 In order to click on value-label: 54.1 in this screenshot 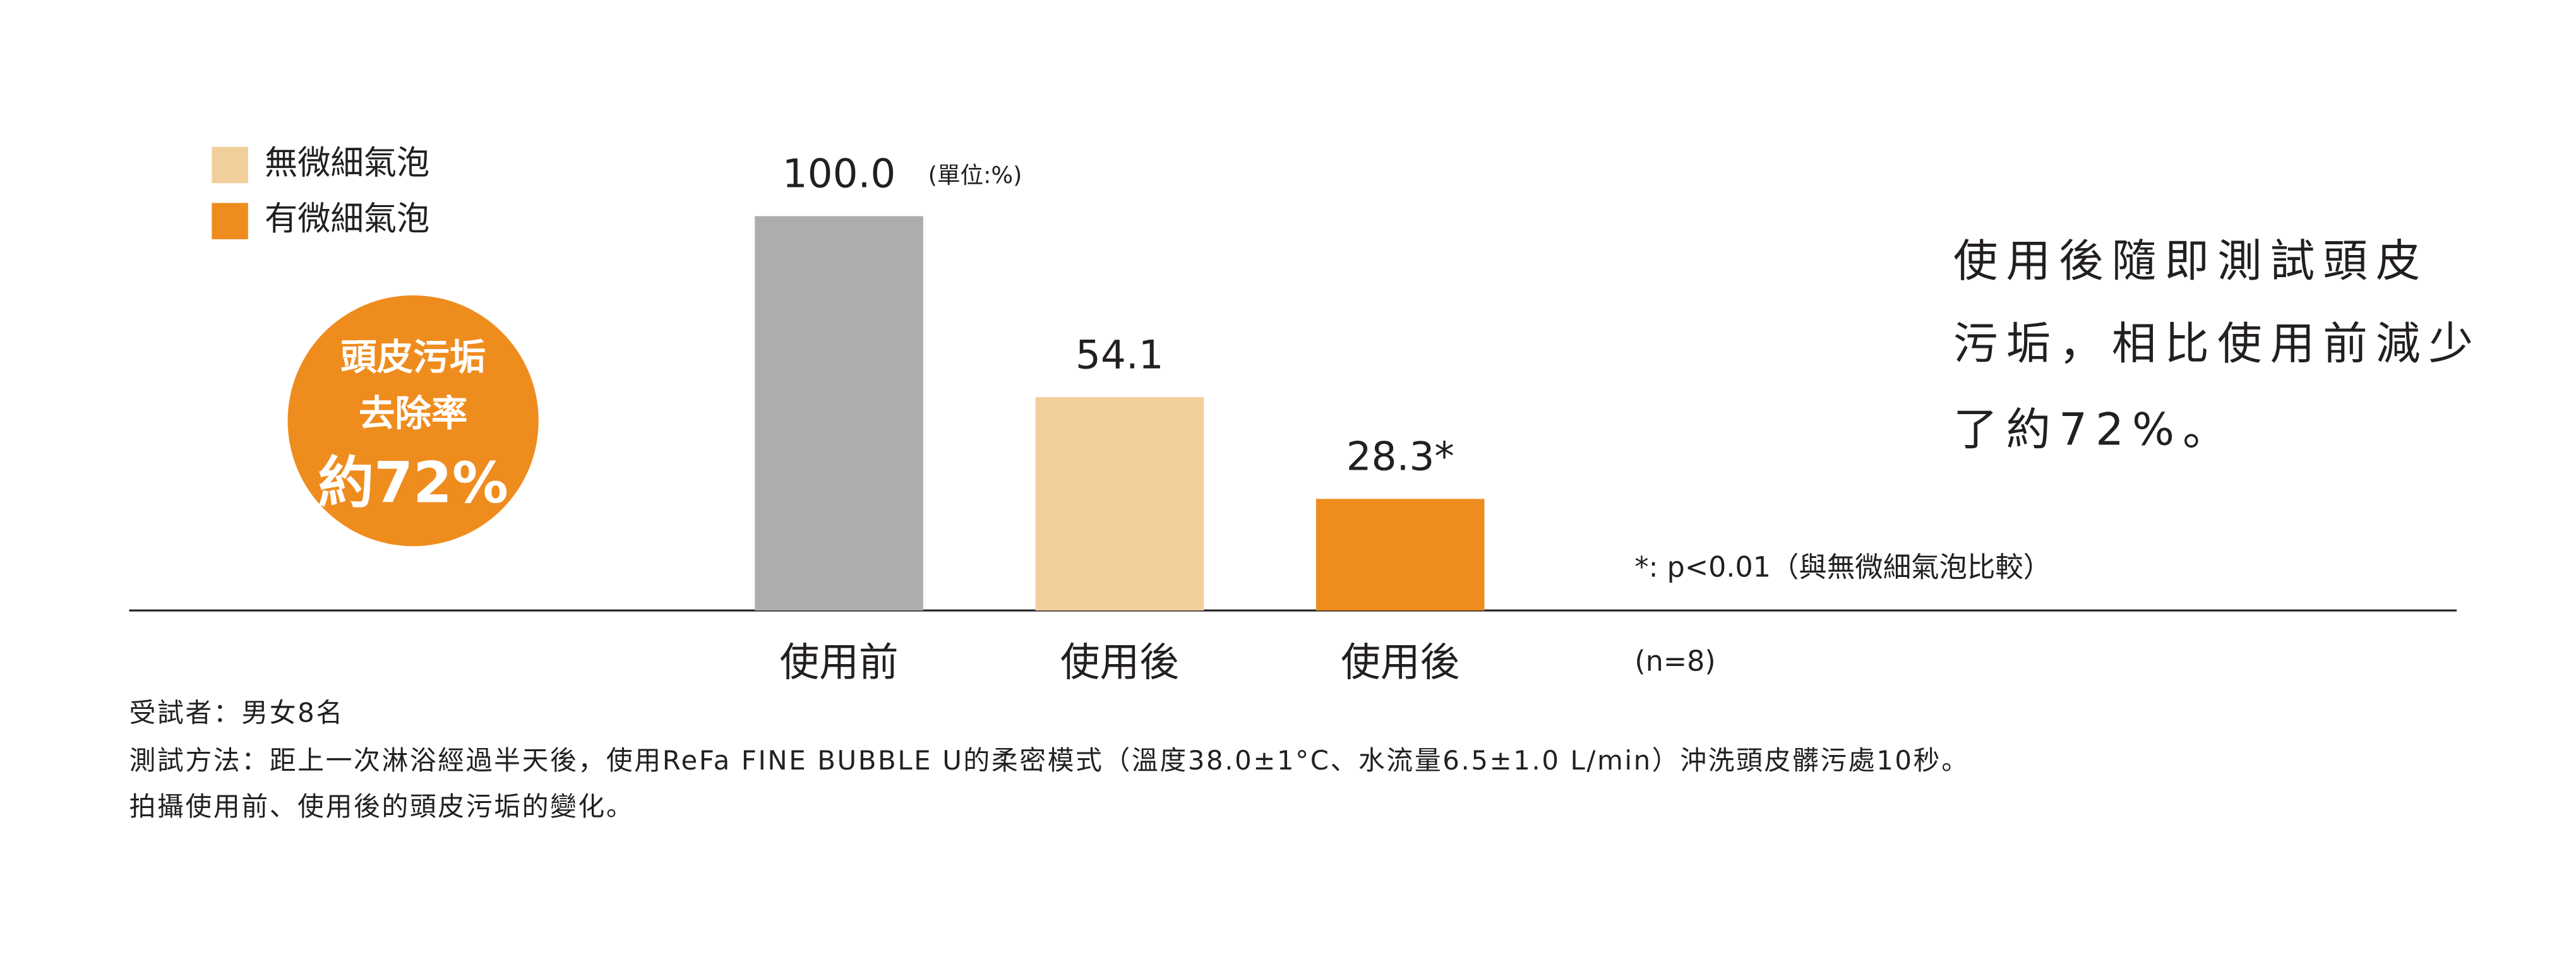, I will do `click(1119, 354)`.